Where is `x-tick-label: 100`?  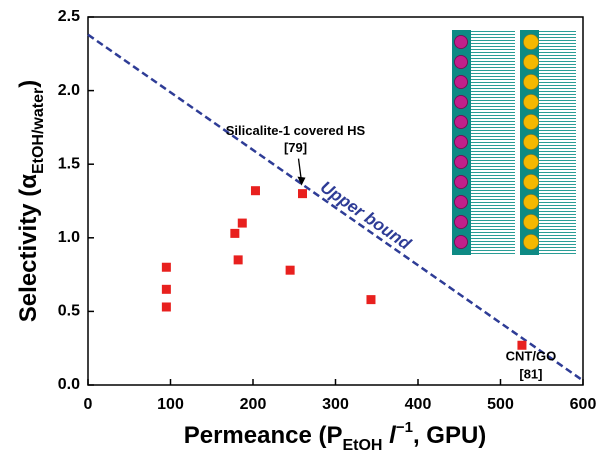
x-tick-label: 100 is located at coordinates (170, 404).